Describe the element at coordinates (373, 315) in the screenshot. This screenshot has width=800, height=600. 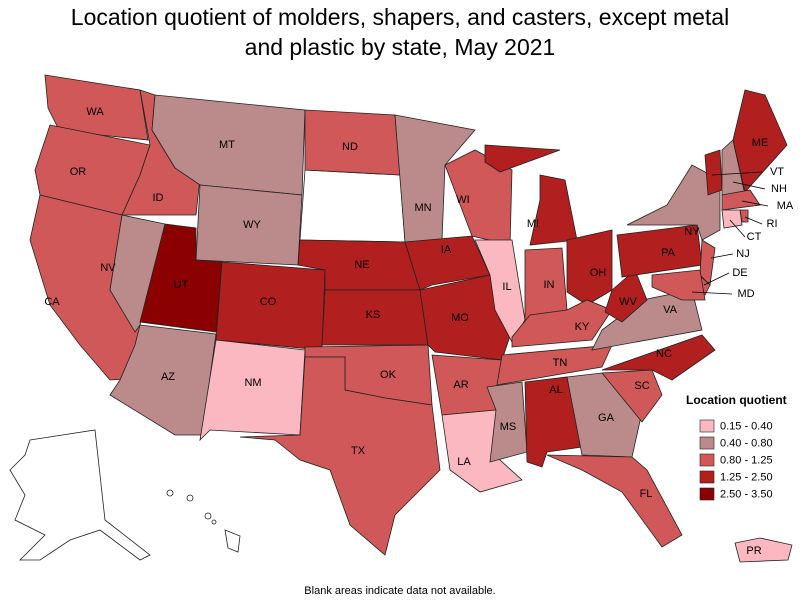
I see `state-label: KS` at that location.